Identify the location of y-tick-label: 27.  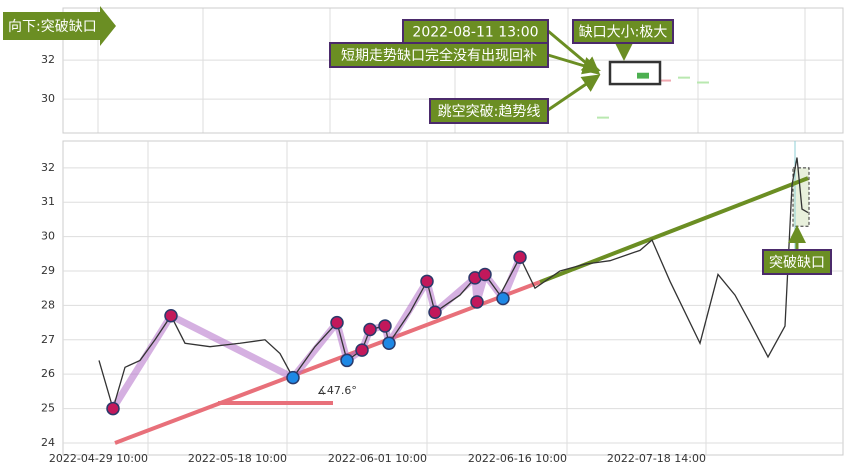
(48, 339).